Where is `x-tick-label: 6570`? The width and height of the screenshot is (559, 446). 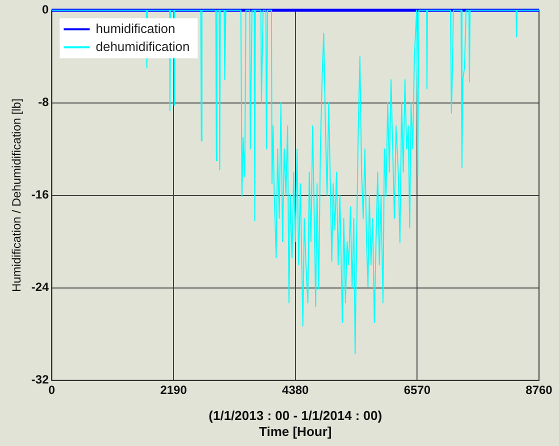 x-tick-label: 6570 is located at coordinates (417, 389).